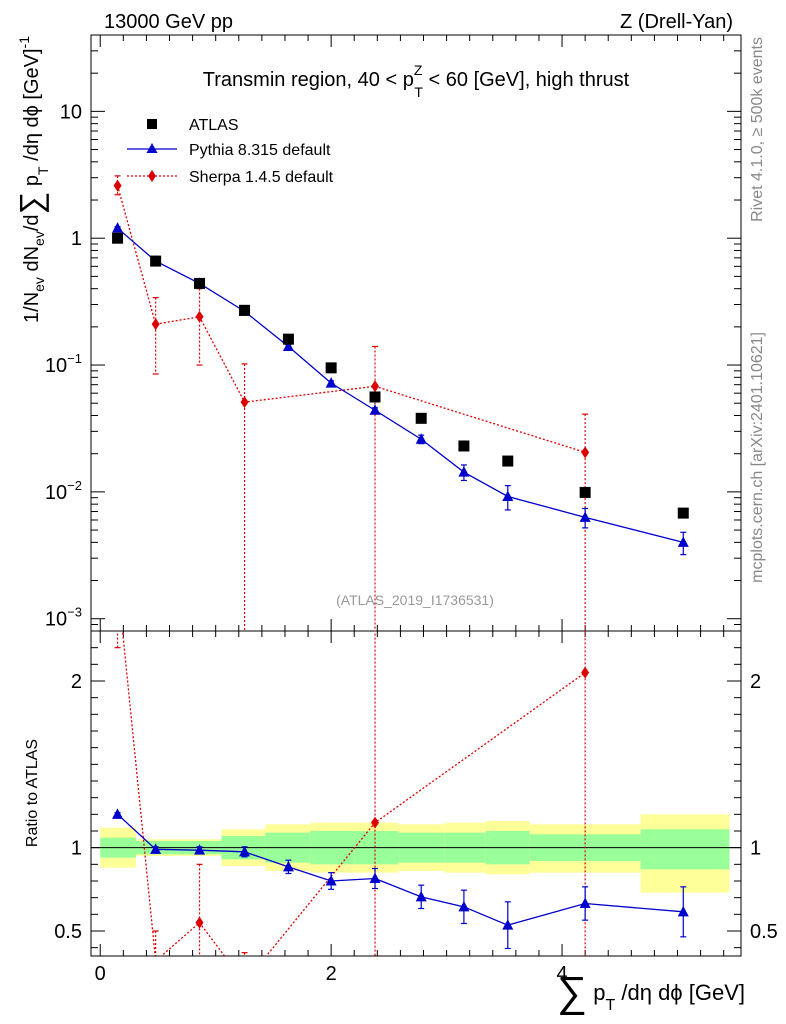  I want to click on legend-sherpa-label: Sherpa 1.4.5 default, so click(261, 177).